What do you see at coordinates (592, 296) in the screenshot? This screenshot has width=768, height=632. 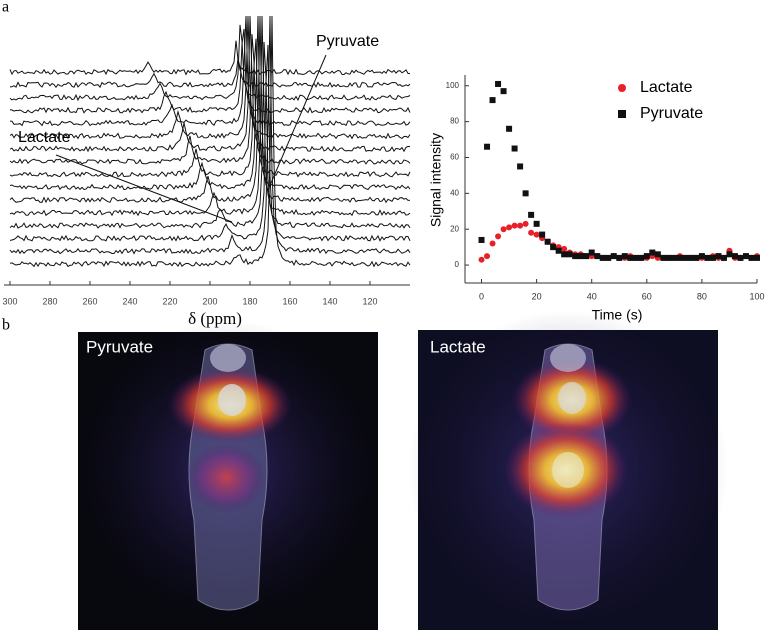 I see `x-tick-label: 40` at bounding box center [592, 296].